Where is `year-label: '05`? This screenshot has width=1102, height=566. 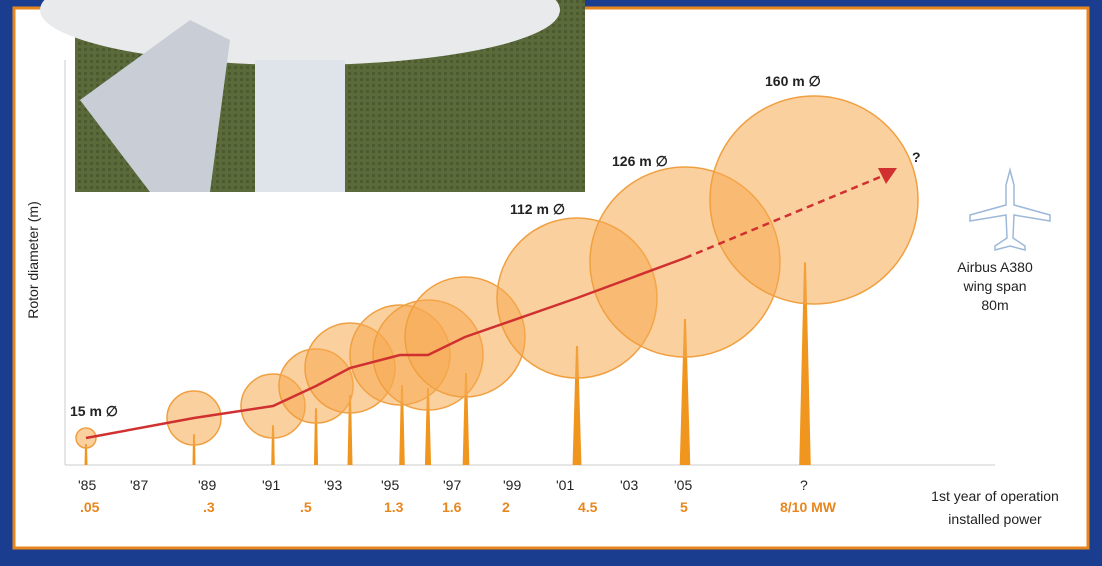
year-label: '05 is located at coordinates (683, 485).